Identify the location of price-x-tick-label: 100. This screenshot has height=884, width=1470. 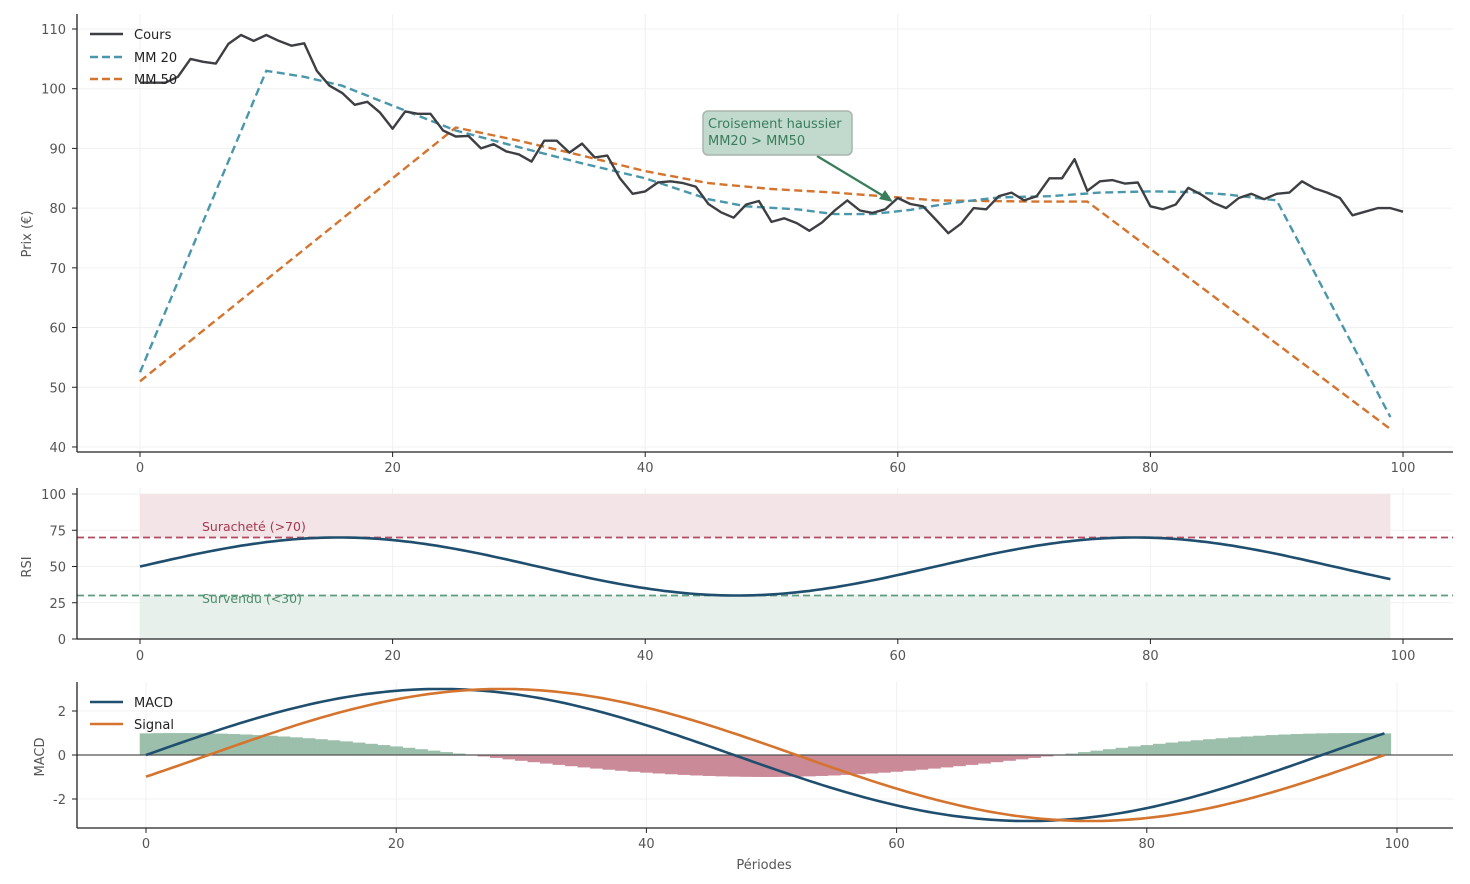
(1403, 468).